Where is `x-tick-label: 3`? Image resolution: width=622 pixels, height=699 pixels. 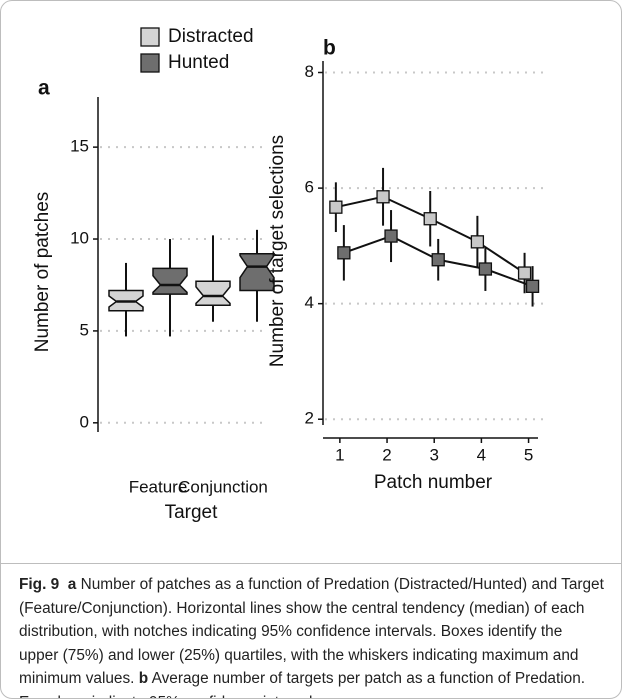
x-tick-label: 3 is located at coordinates (433, 454).